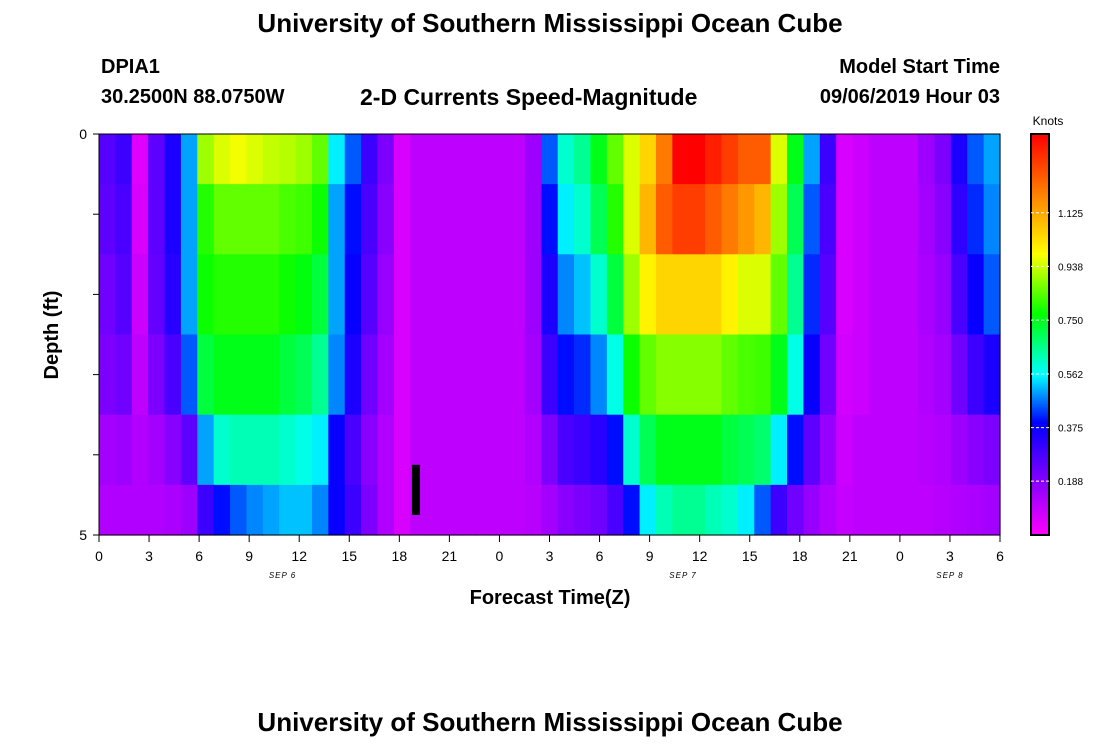  Describe the element at coordinates (89, 334) in the screenshot. I see `y-axis: 05` at that location.